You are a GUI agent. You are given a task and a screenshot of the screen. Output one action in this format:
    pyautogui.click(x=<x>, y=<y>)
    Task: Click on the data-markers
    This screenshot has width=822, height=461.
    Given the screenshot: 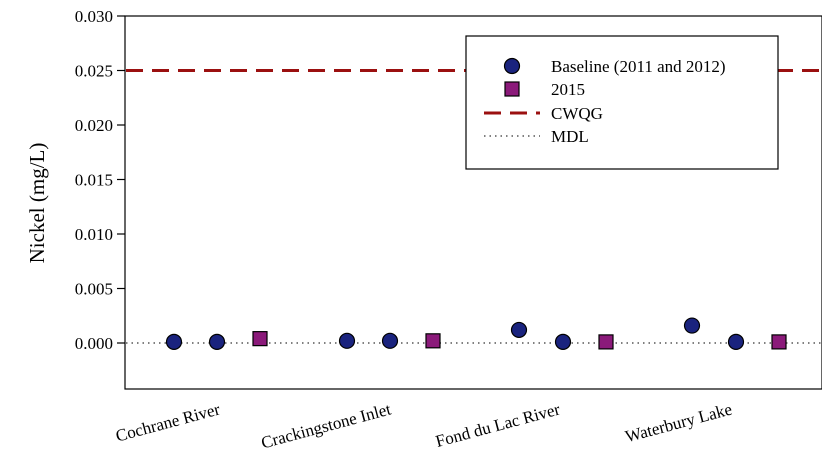 What is the action you would take?
    pyautogui.click(x=476, y=334)
    